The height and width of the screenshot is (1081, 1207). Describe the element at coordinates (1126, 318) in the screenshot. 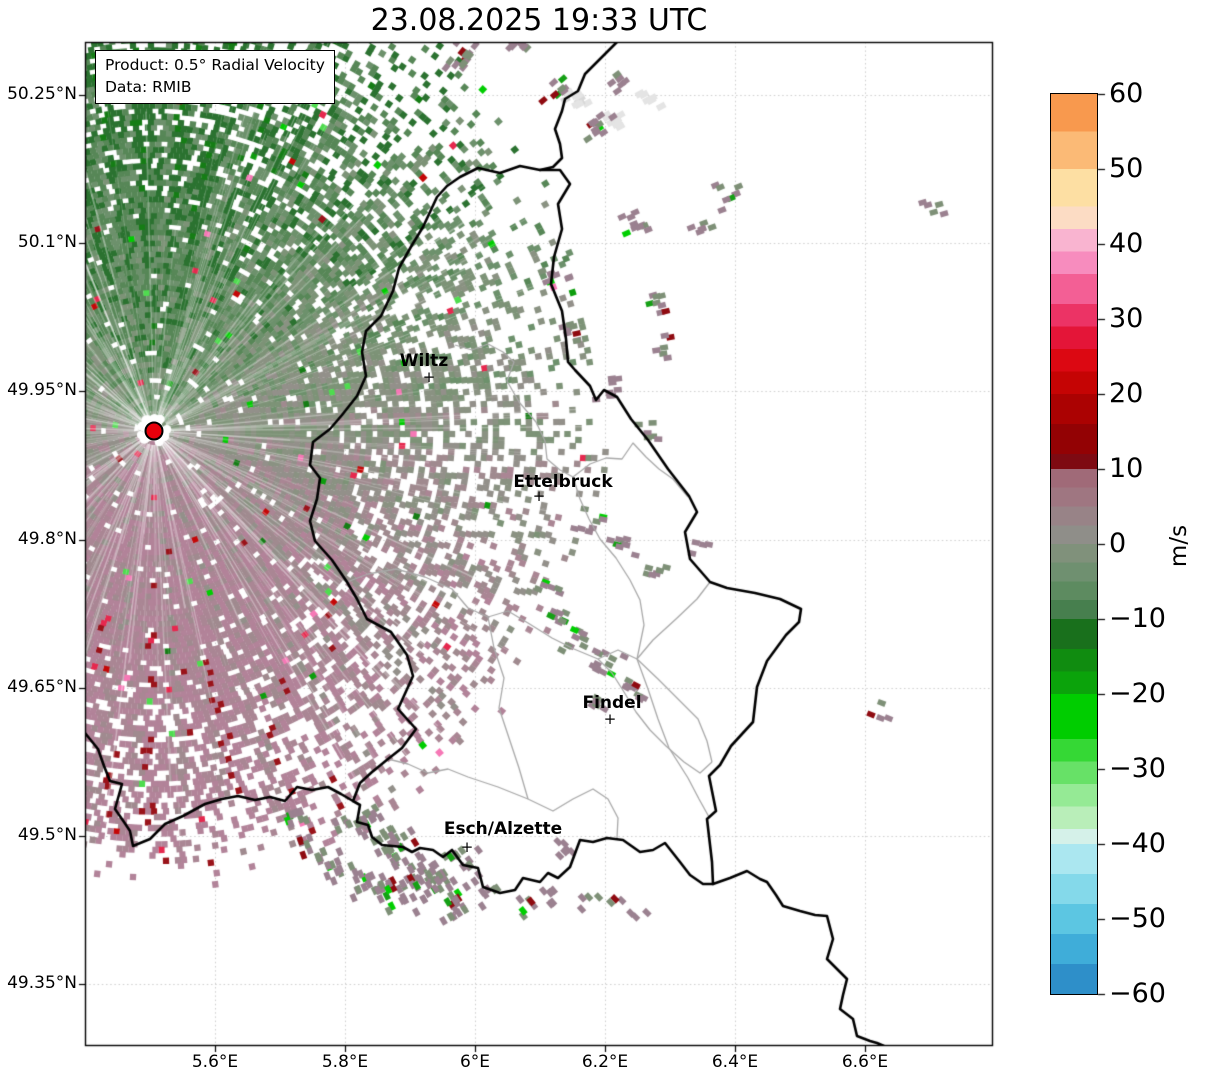

I see `colorbar-tick-label: 30` at that location.